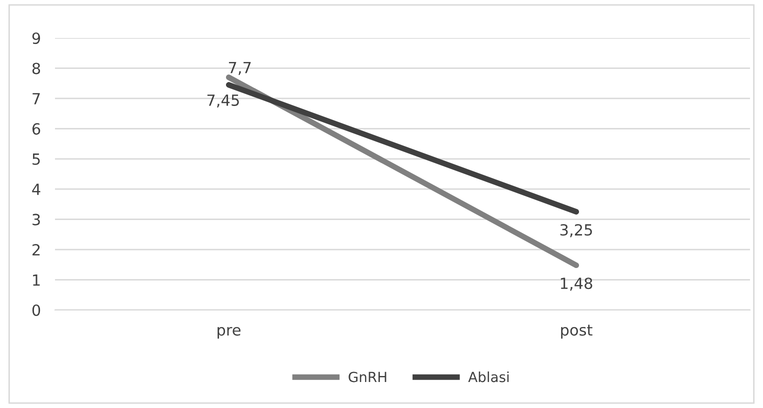 This screenshot has height=408, width=763. What do you see at coordinates (36, 38) in the screenshot?
I see `y-tick-label: 9` at bounding box center [36, 38].